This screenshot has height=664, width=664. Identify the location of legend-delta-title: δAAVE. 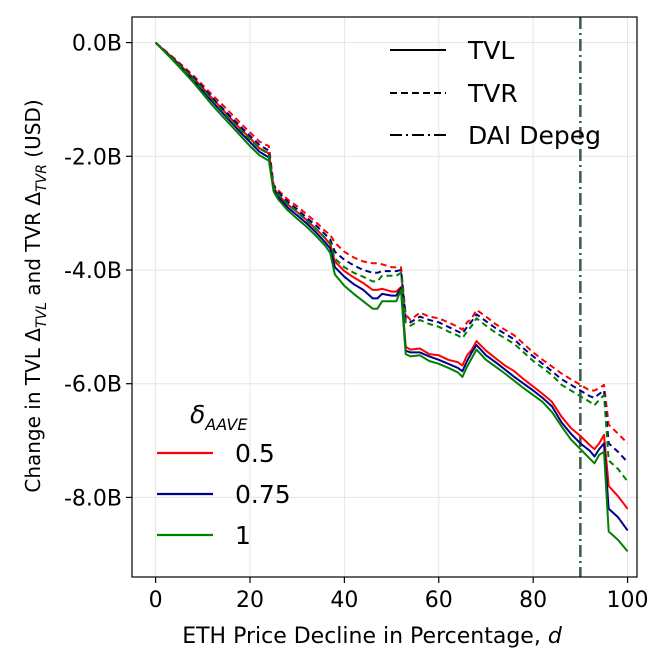
(219, 417).